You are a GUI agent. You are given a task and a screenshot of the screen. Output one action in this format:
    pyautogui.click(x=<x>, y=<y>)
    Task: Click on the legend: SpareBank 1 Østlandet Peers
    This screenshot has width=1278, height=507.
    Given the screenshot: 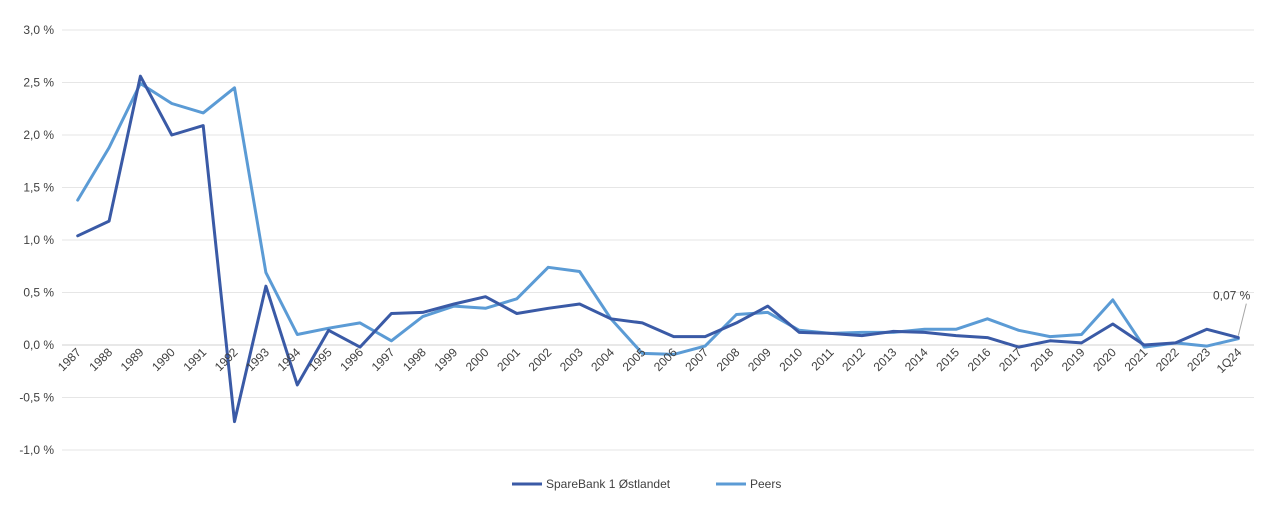 What is the action you would take?
    pyautogui.click(x=646, y=484)
    